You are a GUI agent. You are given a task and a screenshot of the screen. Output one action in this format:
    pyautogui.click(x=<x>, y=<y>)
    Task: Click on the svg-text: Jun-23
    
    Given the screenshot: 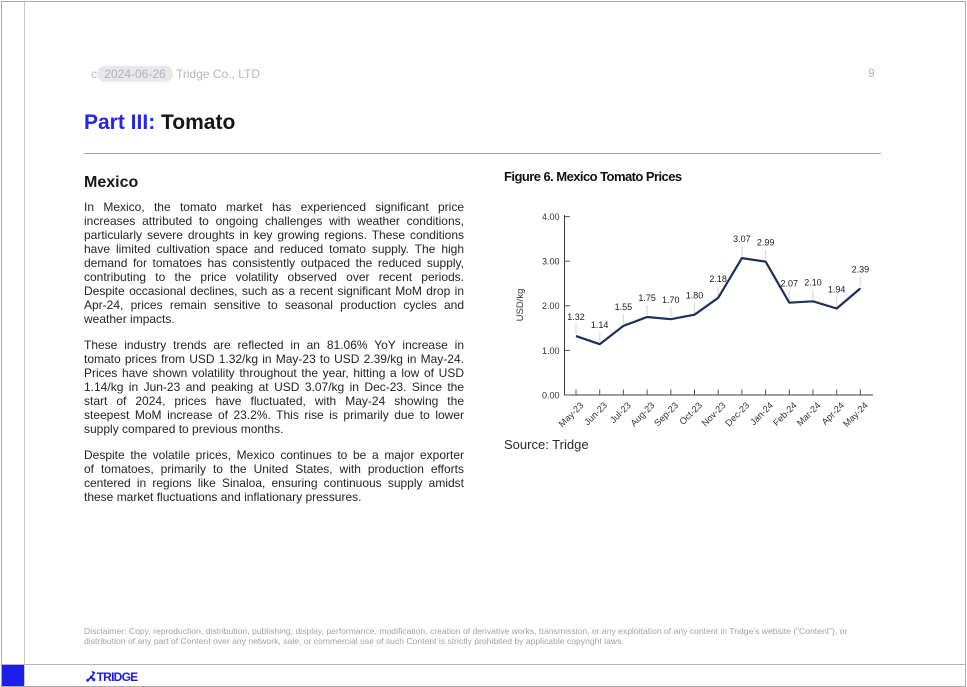 What is the action you would take?
    pyautogui.click(x=595, y=413)
    